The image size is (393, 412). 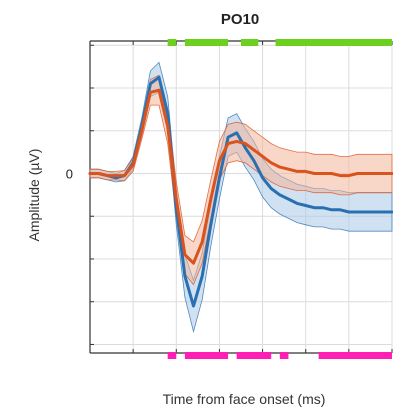 I want to click on chart-title: PO10, so click(x=240, y=19).